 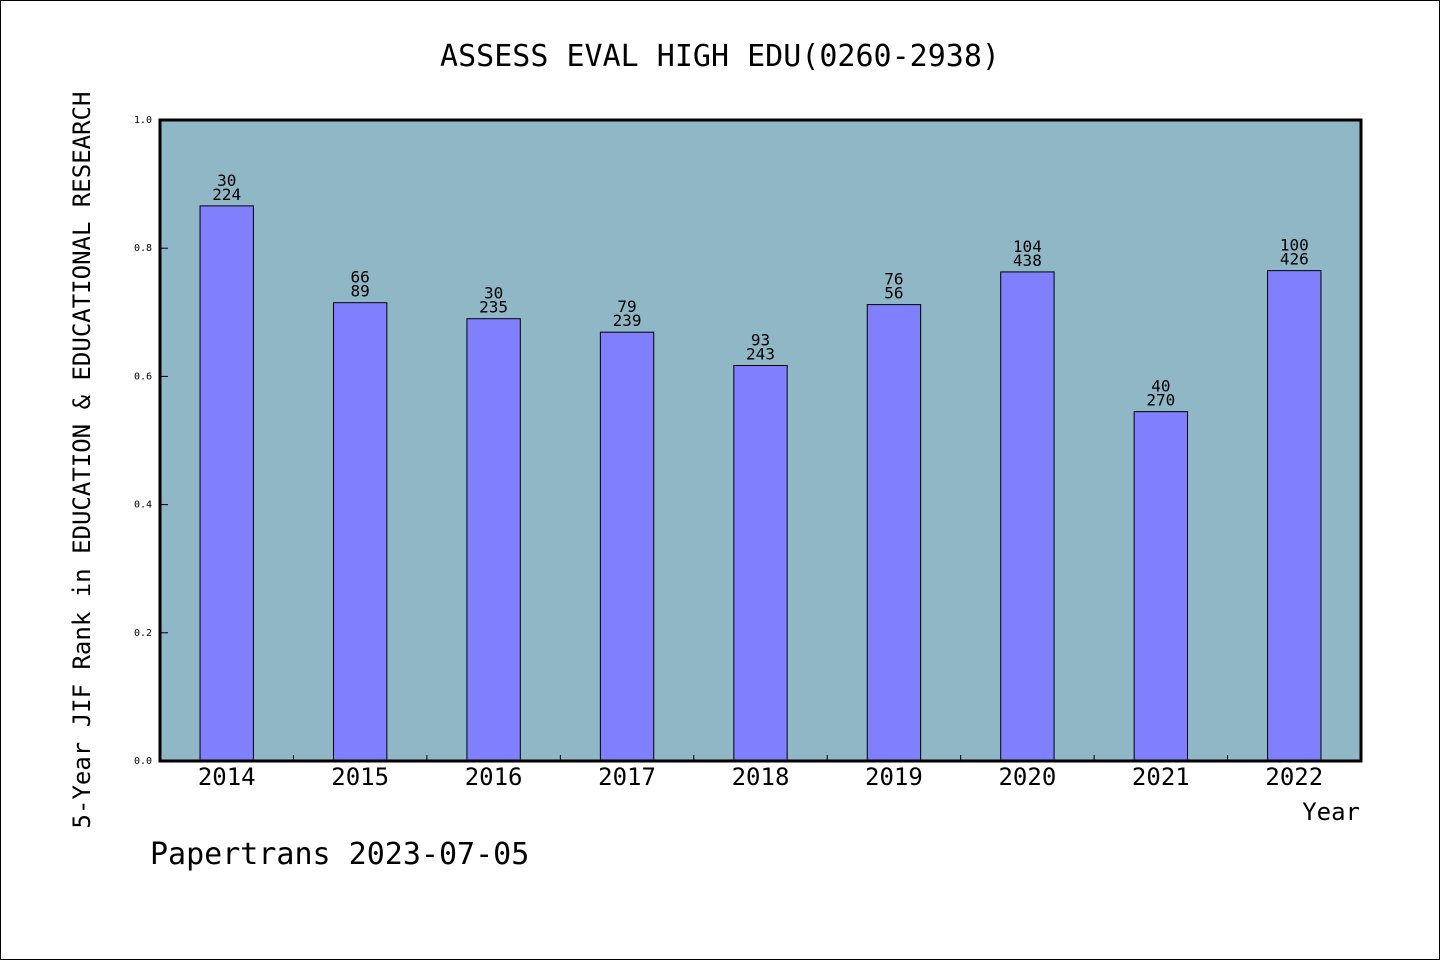 What do you see at coordinates (761, 777) in the screenshot?
I see `x-tick-label-2018: 2018` at bounding box center [761, 777].